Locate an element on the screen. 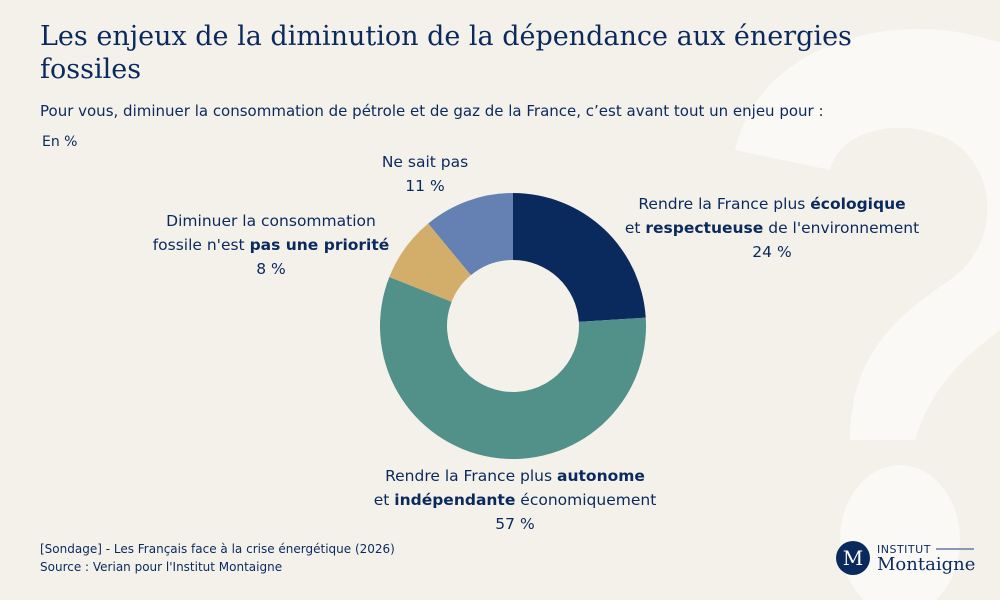  label-text: Ne sait pas is located at coordinates (425, 162).